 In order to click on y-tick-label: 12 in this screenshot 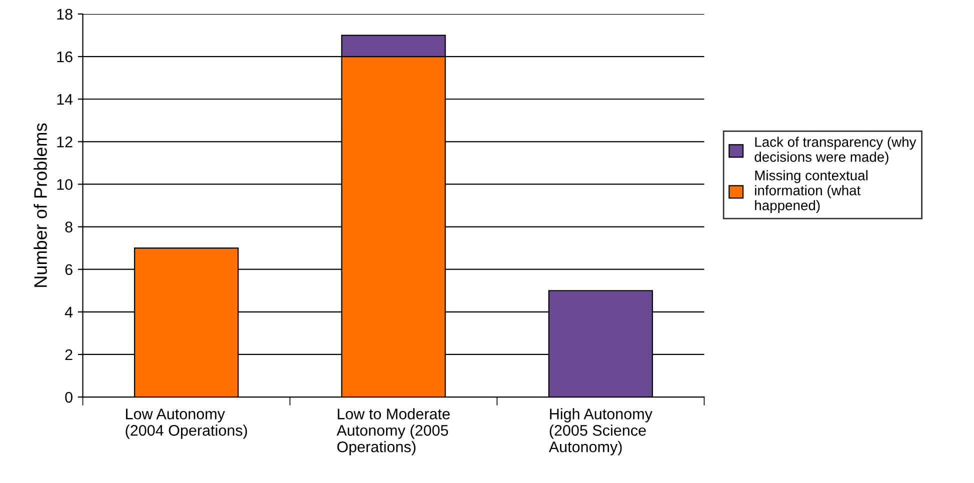, I will do `click(64, 142)`.